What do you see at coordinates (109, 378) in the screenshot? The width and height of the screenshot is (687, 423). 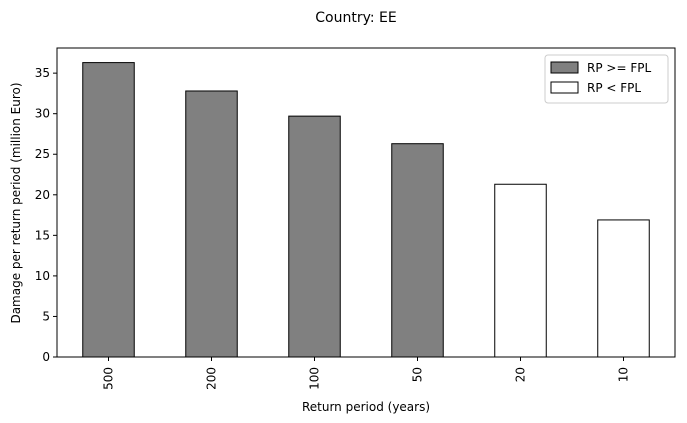 I see `x-tick-label-500: 500` at bounding box center [109, 378].